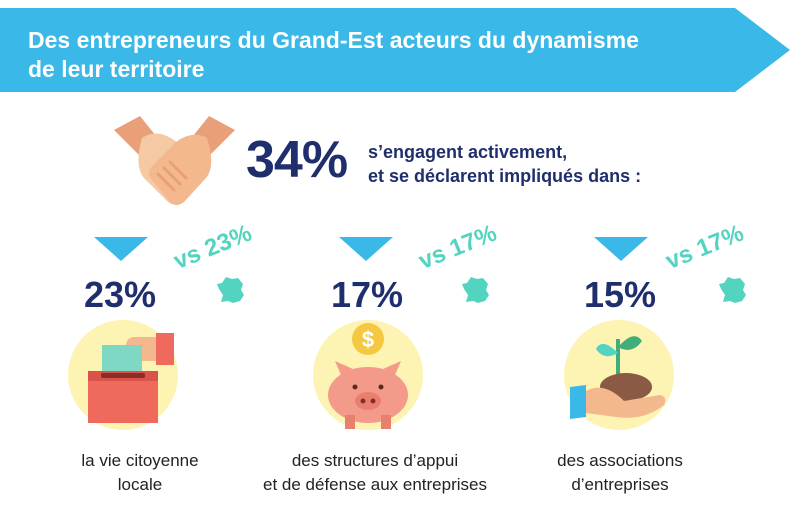 The image size is (800, 505). I want to click on stat-label: des associations d’entreprises, so click(620, 472).